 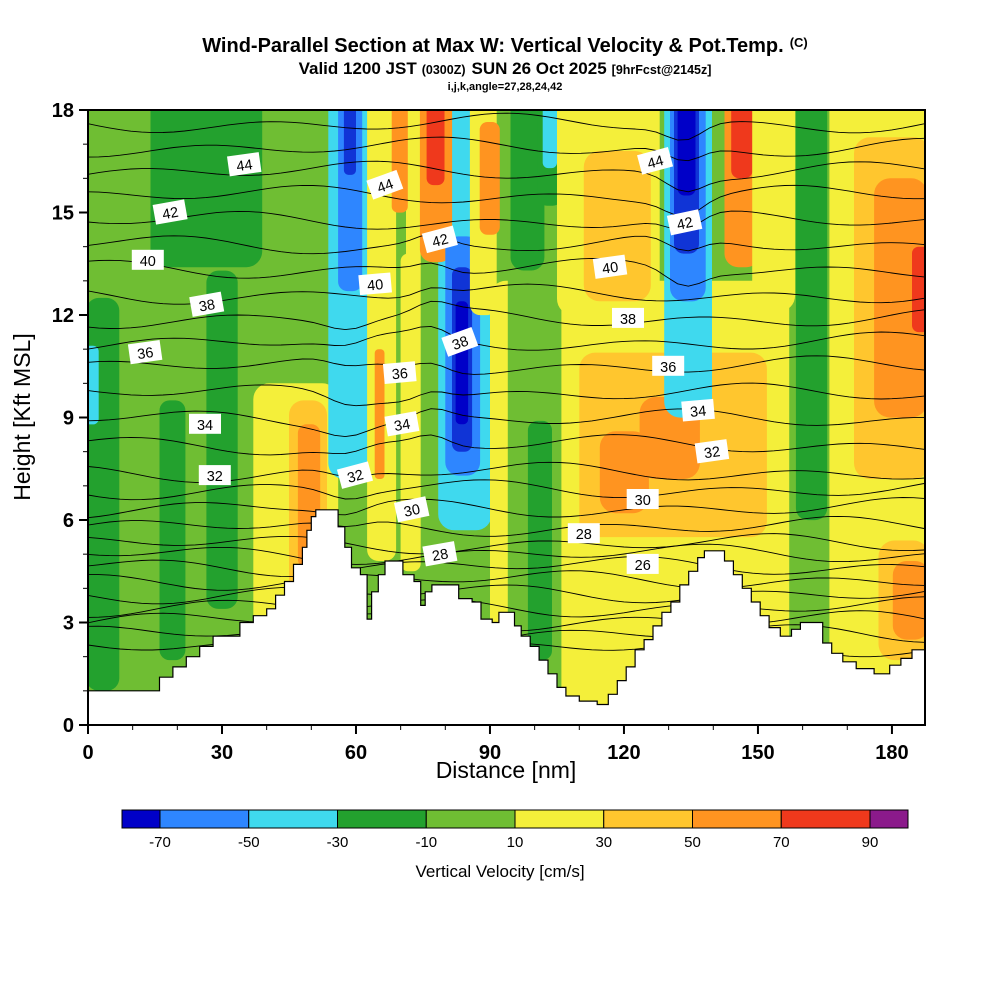 I want to click on y-tick-label: 18, so click(x=63, y=111).